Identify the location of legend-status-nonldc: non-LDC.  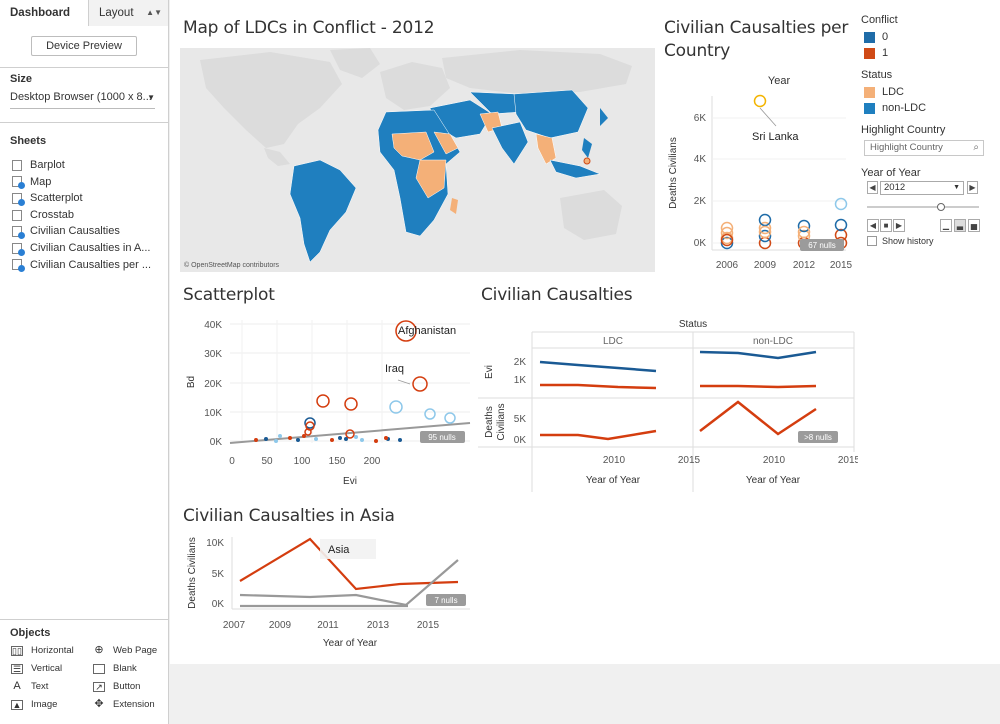
(895, 108).